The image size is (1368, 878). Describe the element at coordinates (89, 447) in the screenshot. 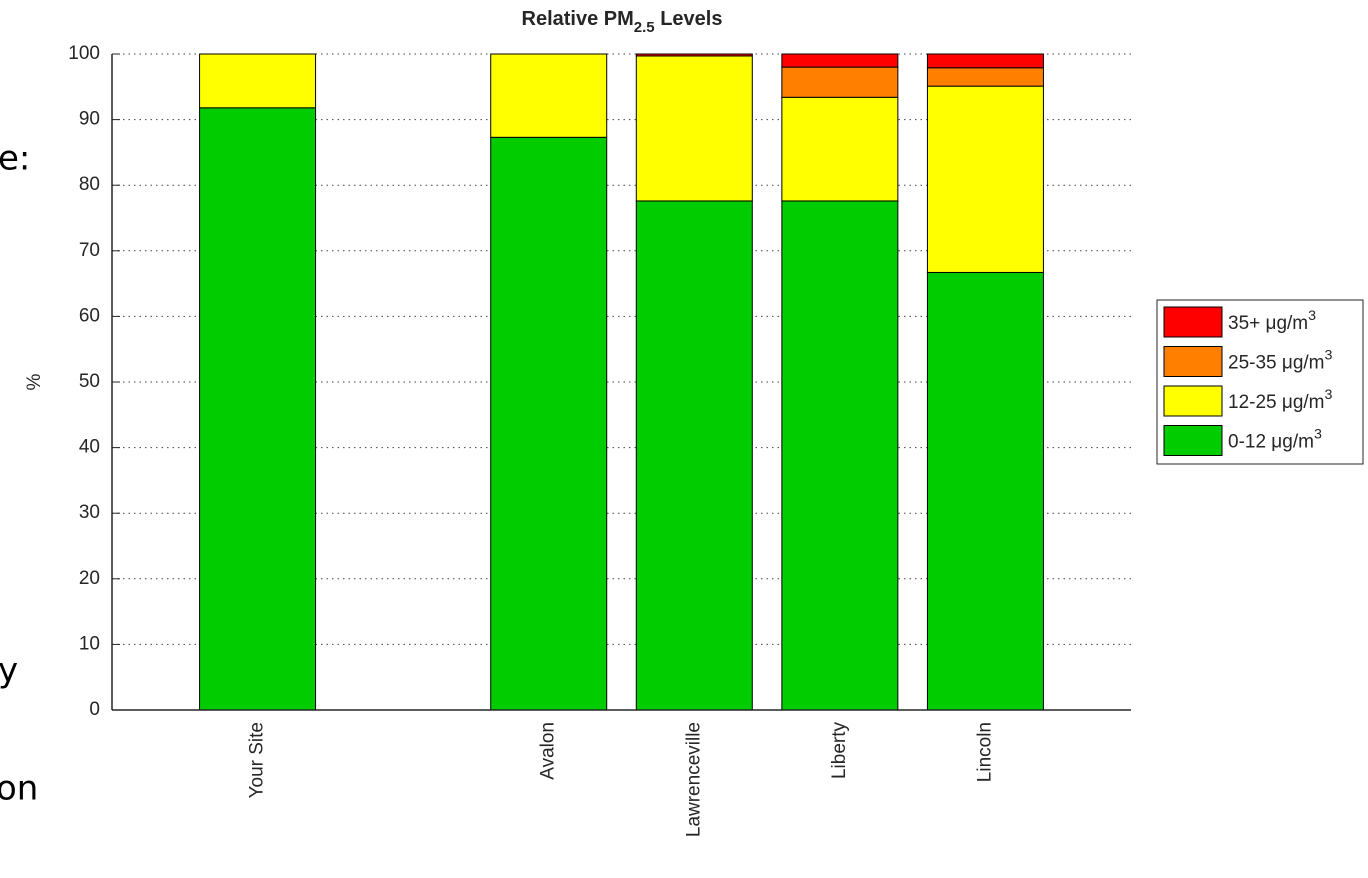

I see `y-tick-label: 40` at that location.